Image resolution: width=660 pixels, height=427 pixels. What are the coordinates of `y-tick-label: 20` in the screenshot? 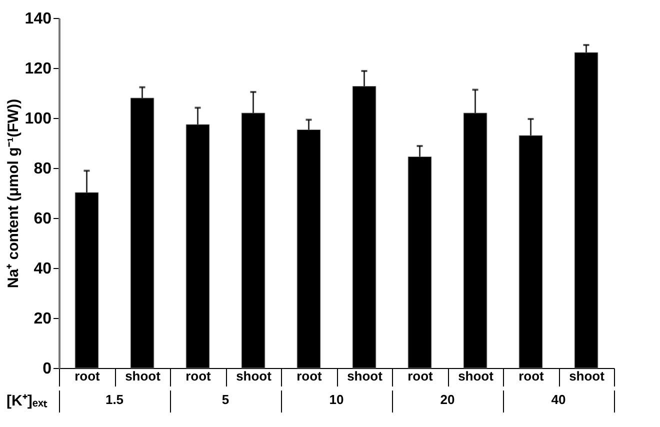 It's located at (43, 319).